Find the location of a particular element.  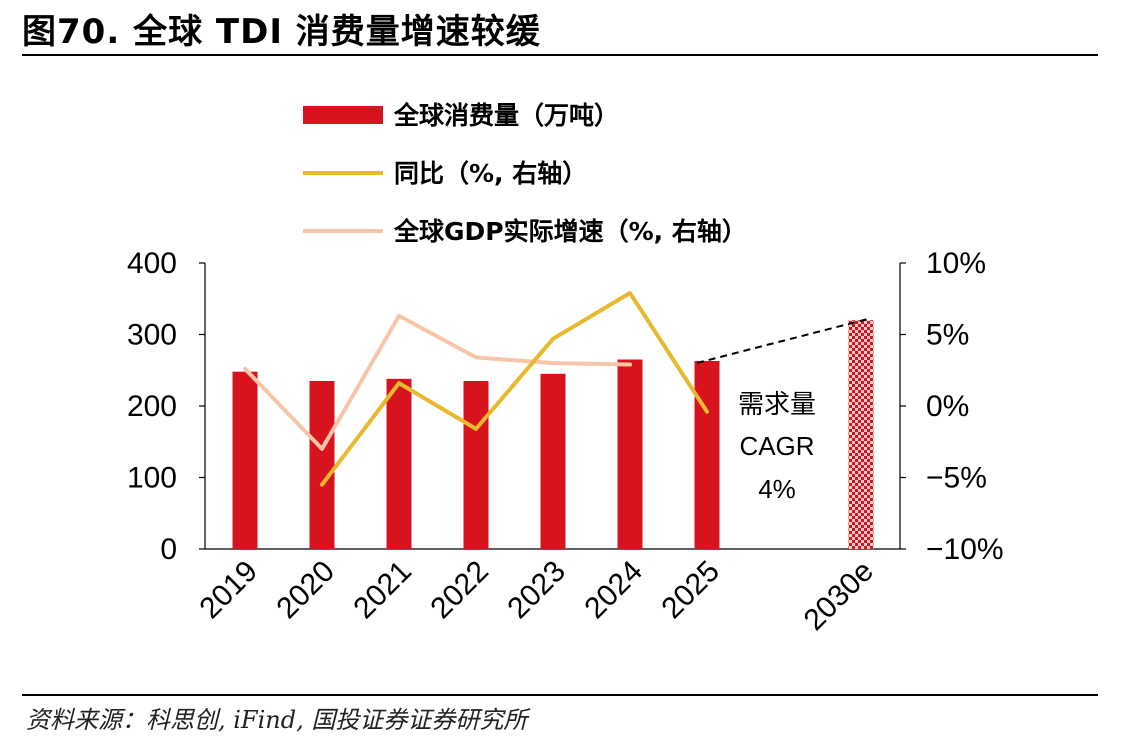

legend-label: 全球消费量（万吨） is located at coordinates (506, 115).